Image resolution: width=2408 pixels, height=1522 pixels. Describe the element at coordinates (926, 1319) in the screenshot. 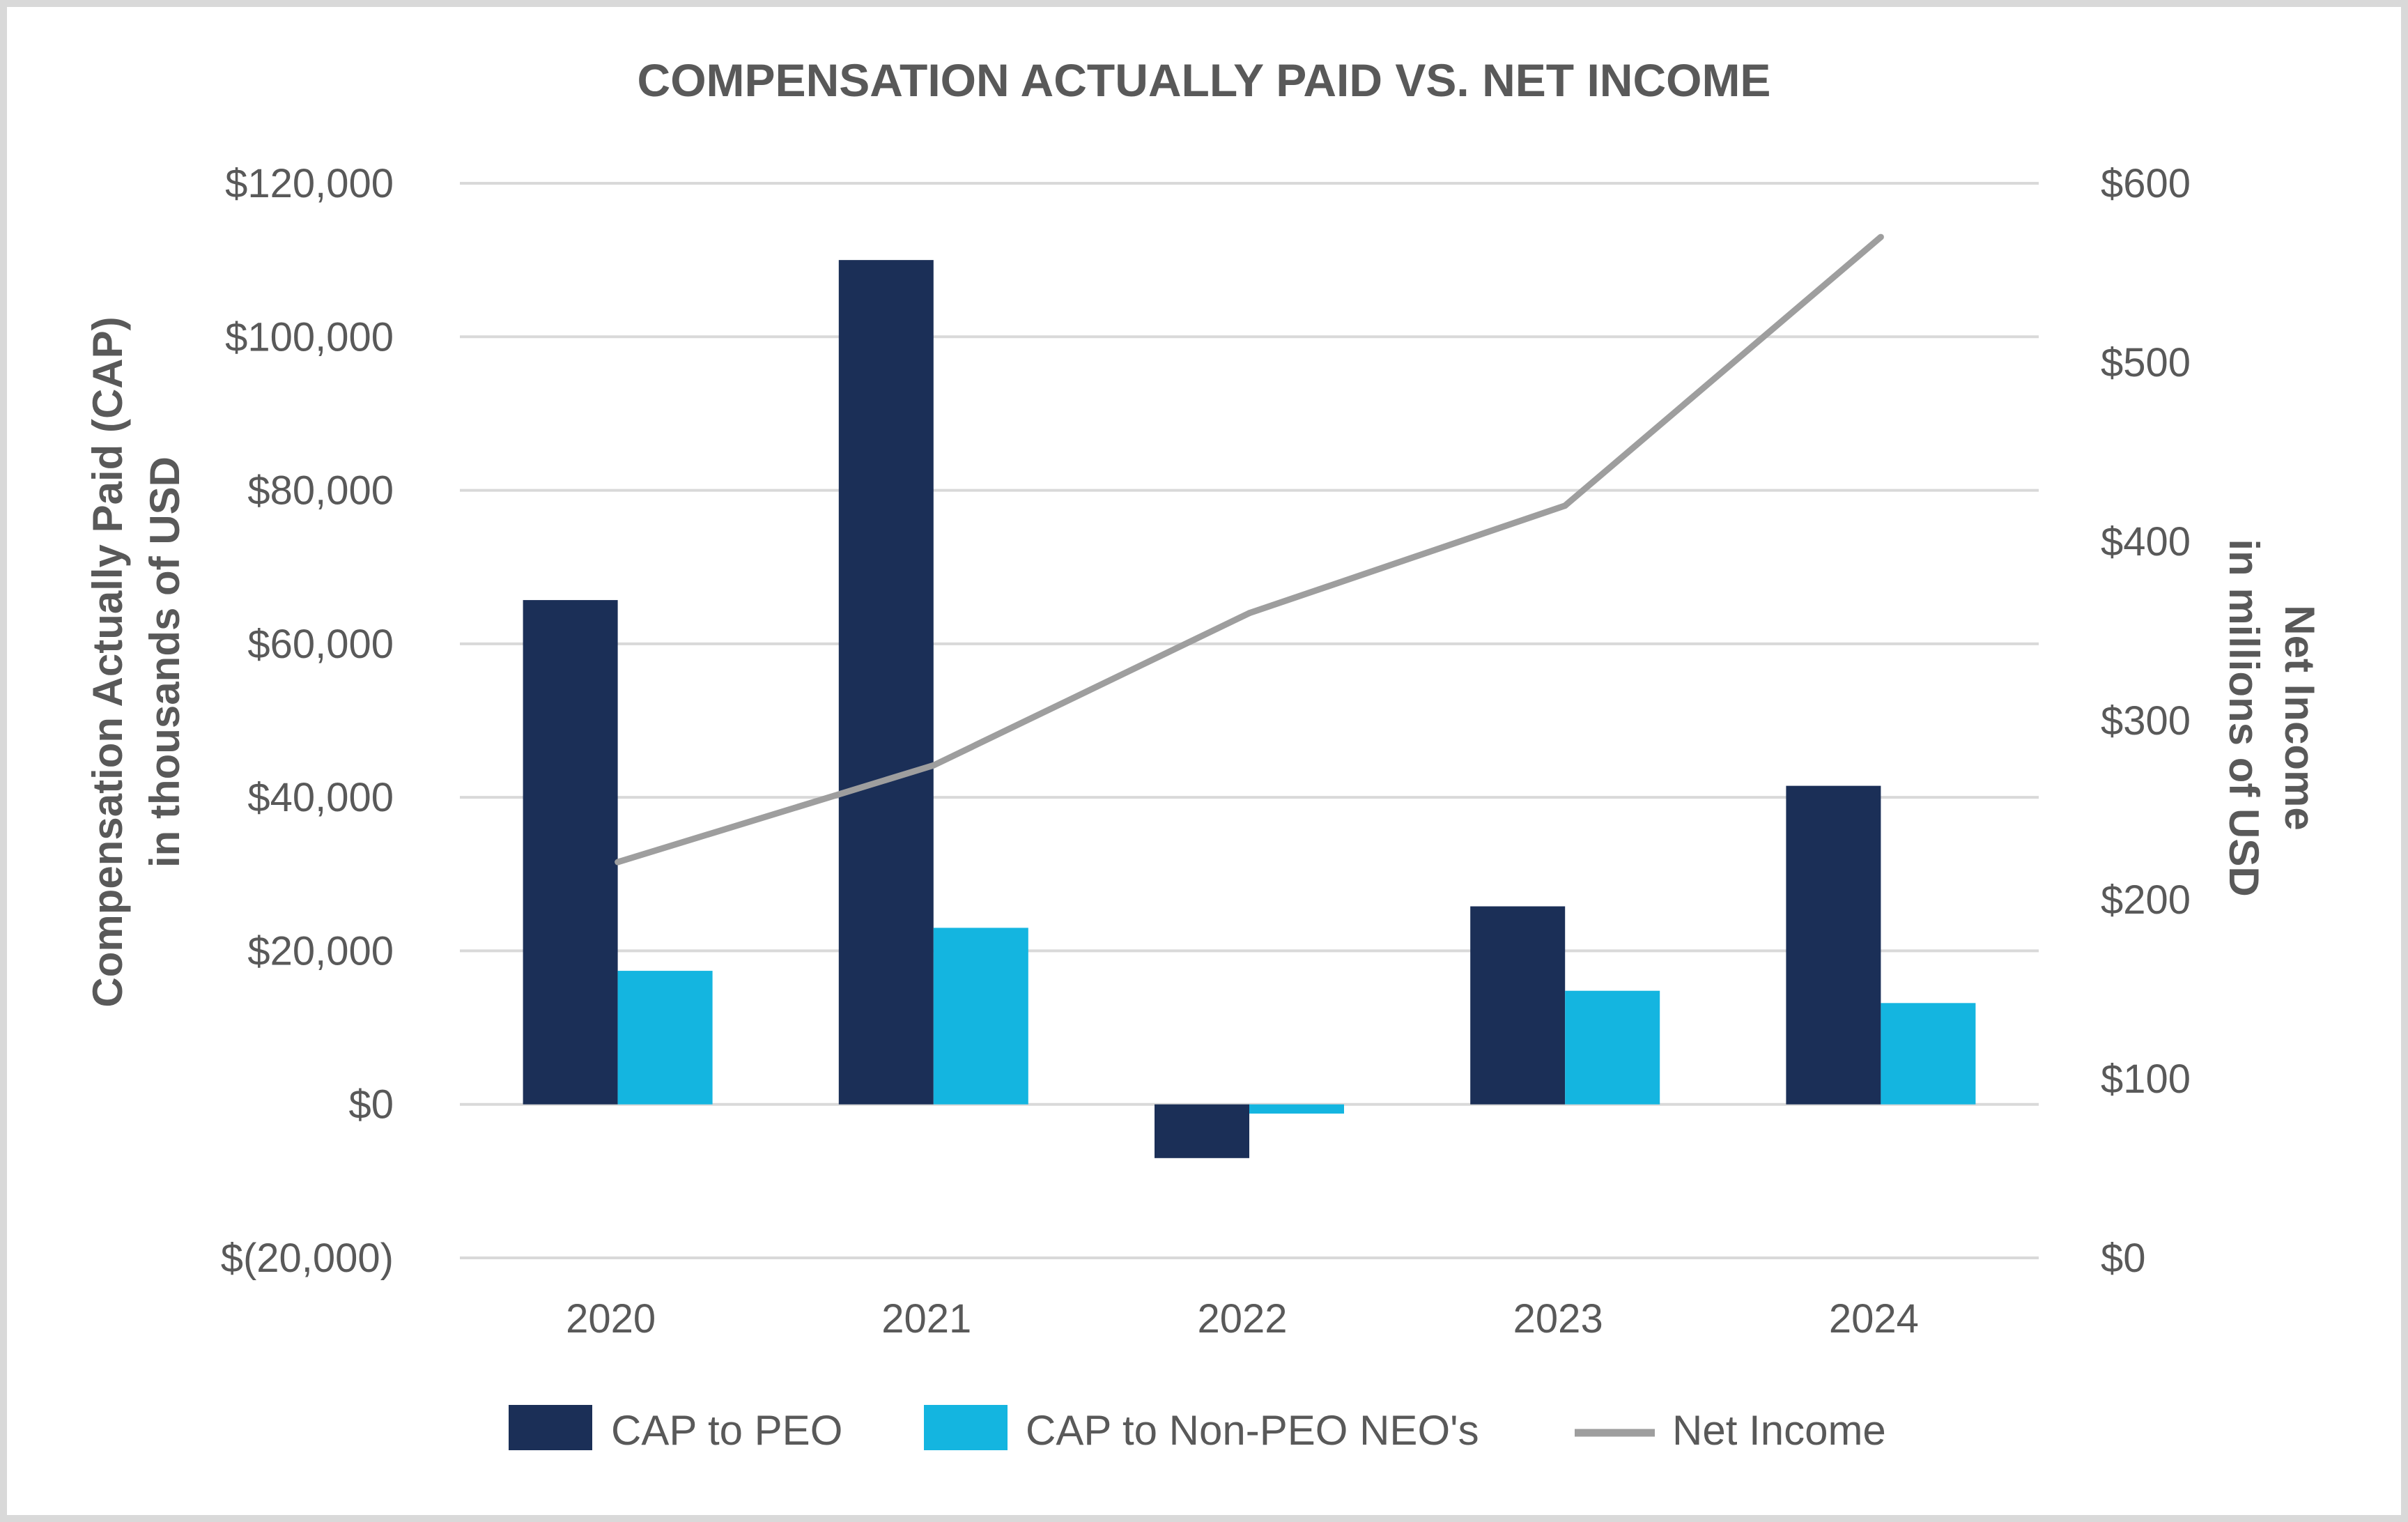

I see `x-tick-label: 2021` at that location.